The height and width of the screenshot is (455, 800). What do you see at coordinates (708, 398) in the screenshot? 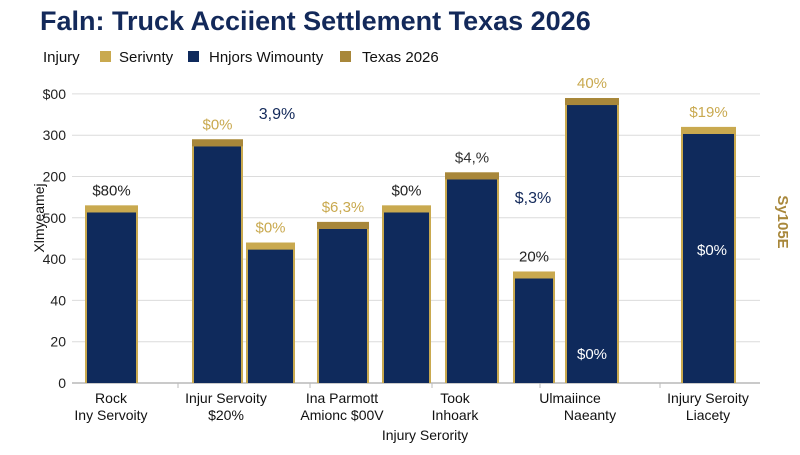
I see `x-tick-label: Injury Seroity` at bounding box center [708, 398].